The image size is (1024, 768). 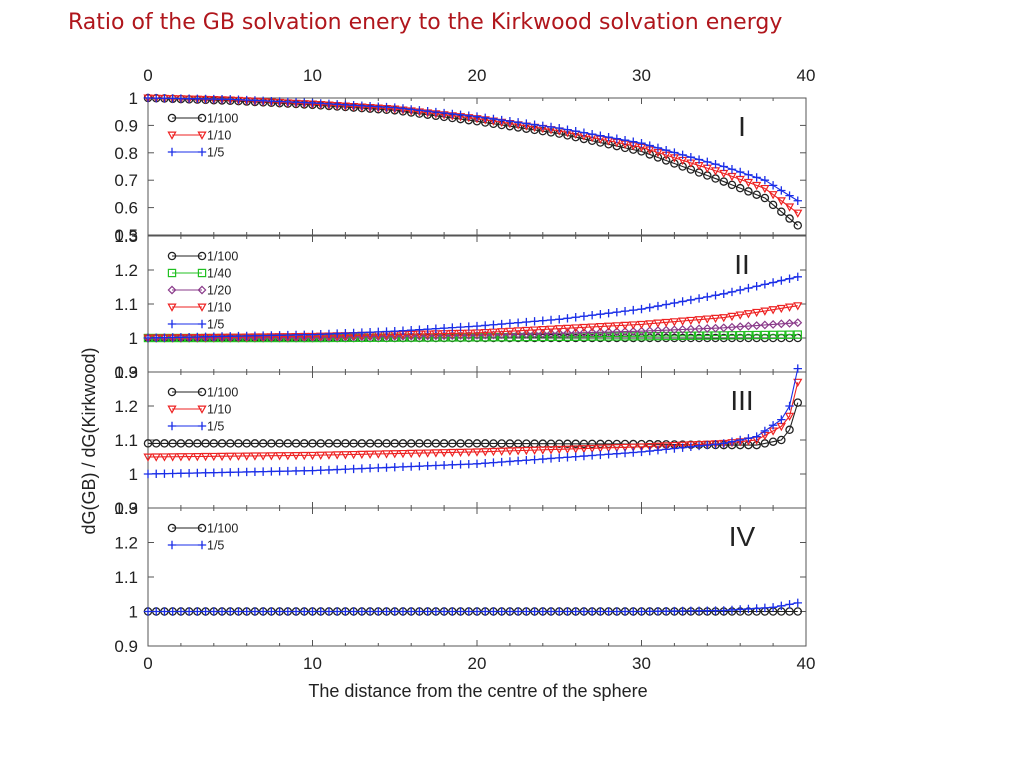 I want to click on y-axis-label: dG(GB) / dG(Kirkwood), so click(x=89, y=440).